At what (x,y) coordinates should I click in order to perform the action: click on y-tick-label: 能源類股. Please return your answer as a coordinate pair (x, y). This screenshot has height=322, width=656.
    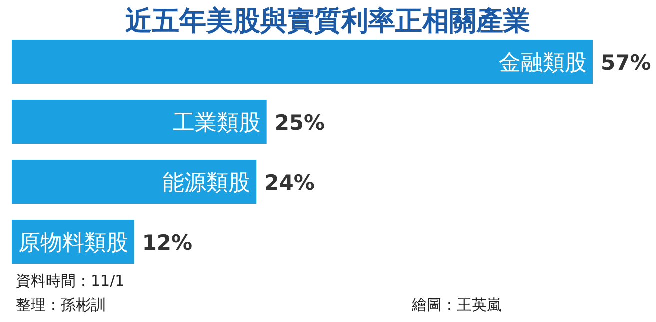
    Looking at the image, I should click on (206, 183).